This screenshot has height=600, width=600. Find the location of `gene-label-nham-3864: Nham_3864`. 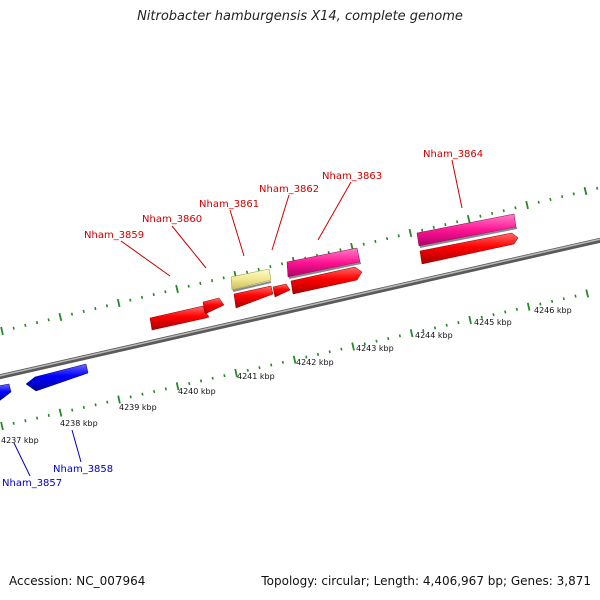

gene-label-nham-3864: Nham_3864 is located at coordinates (453, 154).